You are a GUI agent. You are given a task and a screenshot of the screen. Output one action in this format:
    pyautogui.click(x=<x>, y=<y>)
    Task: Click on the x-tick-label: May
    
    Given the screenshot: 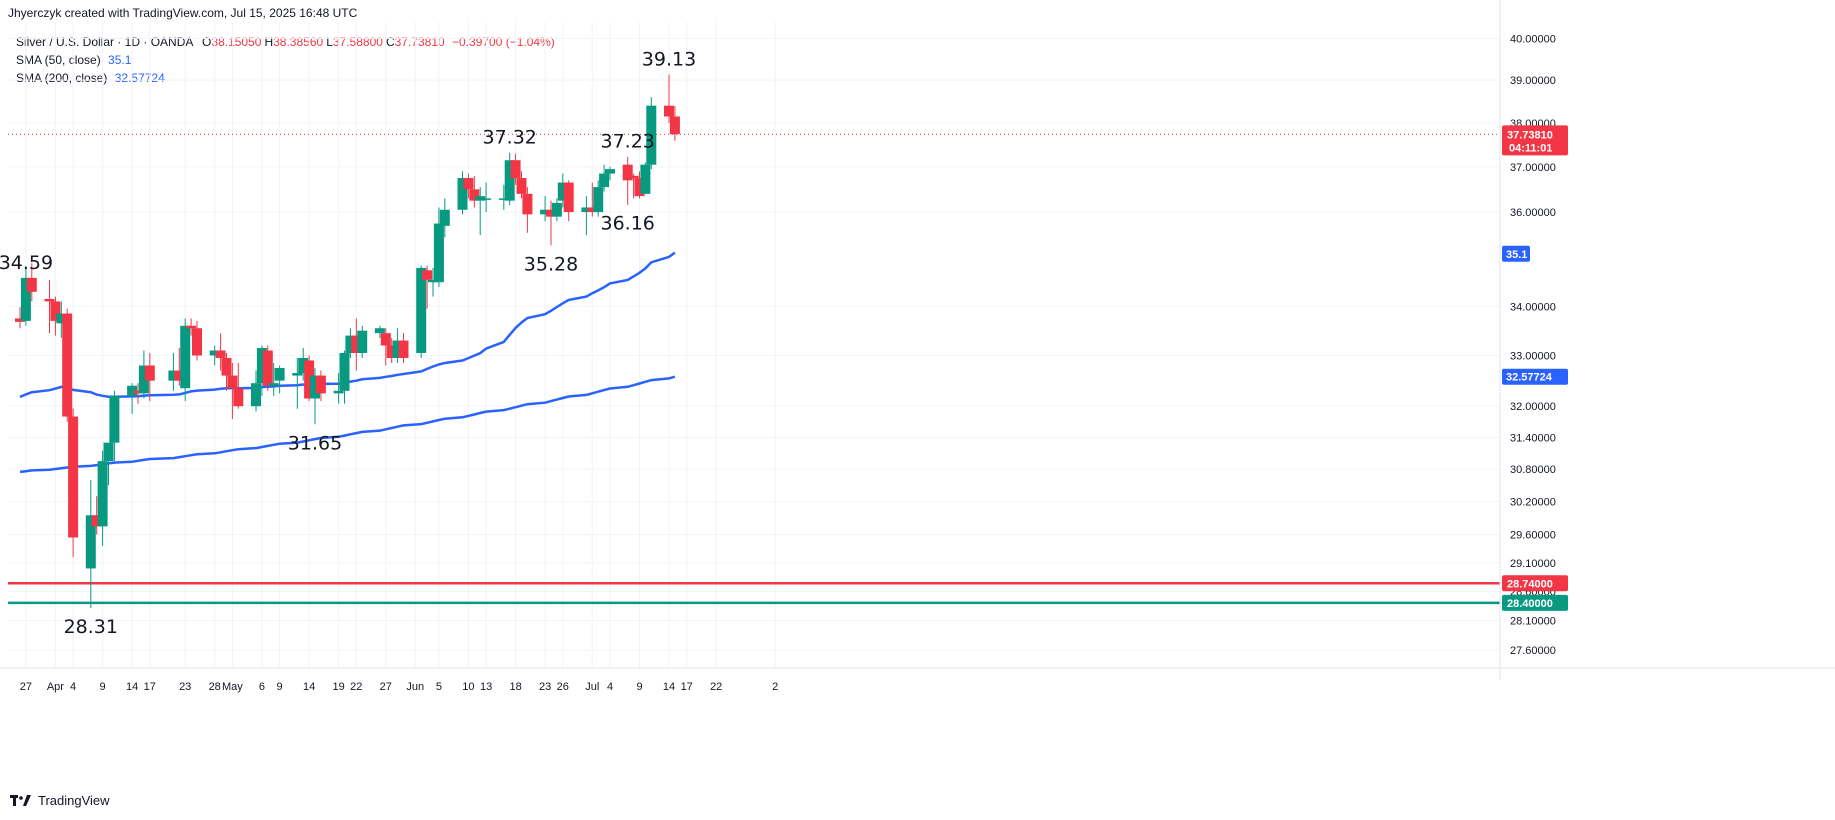 What is the action you would take?
    pyautogui.click(x=232, y=687)
    